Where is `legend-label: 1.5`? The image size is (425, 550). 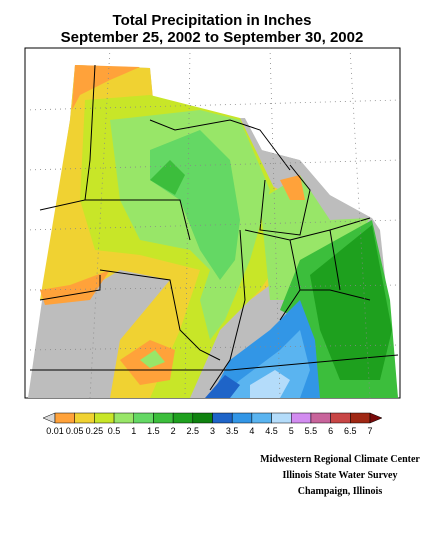 legend-label: 1.5 is located at coordinates (153, 431).